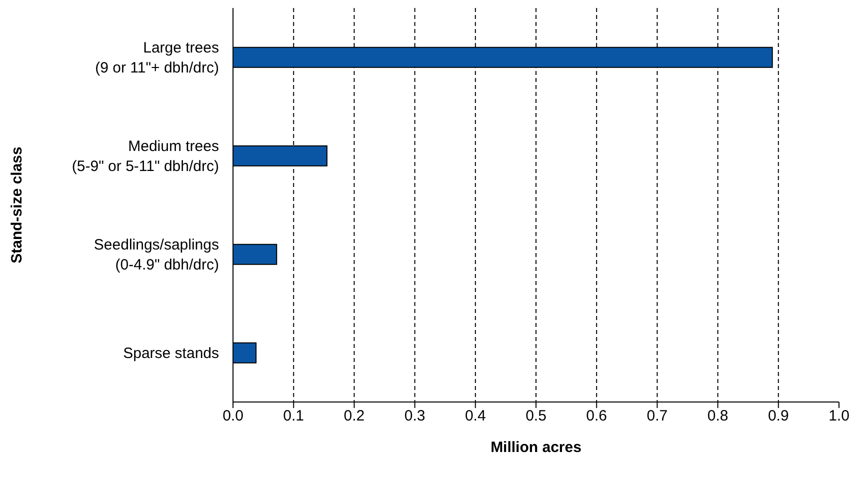 The image size is (859, 488). Describe the element at coordinates (17, 205) in the screenshot. I see `y-axis-title: Stand-size class` at that location.